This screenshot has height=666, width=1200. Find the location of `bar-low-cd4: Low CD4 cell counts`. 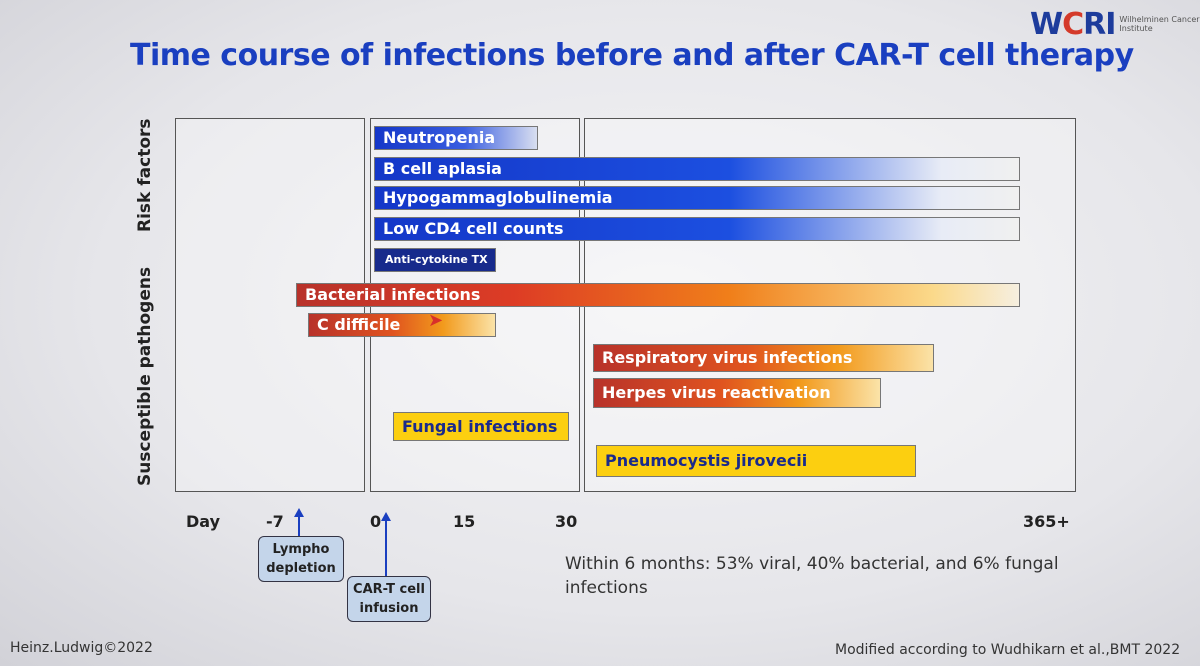

bar-low-cd4: Low CD4 cell counts is located at coordinates (697, 229).